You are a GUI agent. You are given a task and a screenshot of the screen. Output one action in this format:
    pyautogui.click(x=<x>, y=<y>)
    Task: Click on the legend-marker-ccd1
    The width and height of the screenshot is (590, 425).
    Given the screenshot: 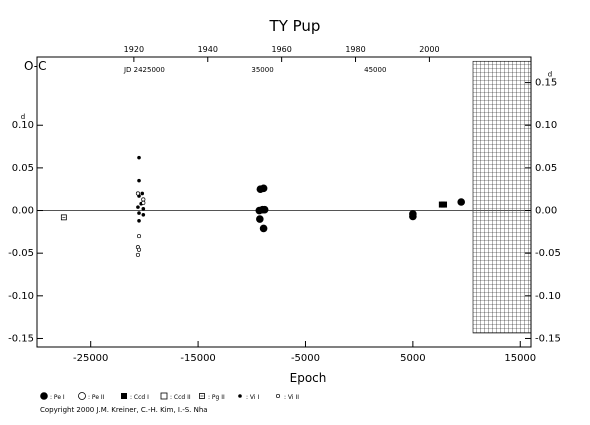 What is the action you would take?
    pyautogui.click(x=124, y=396)
    